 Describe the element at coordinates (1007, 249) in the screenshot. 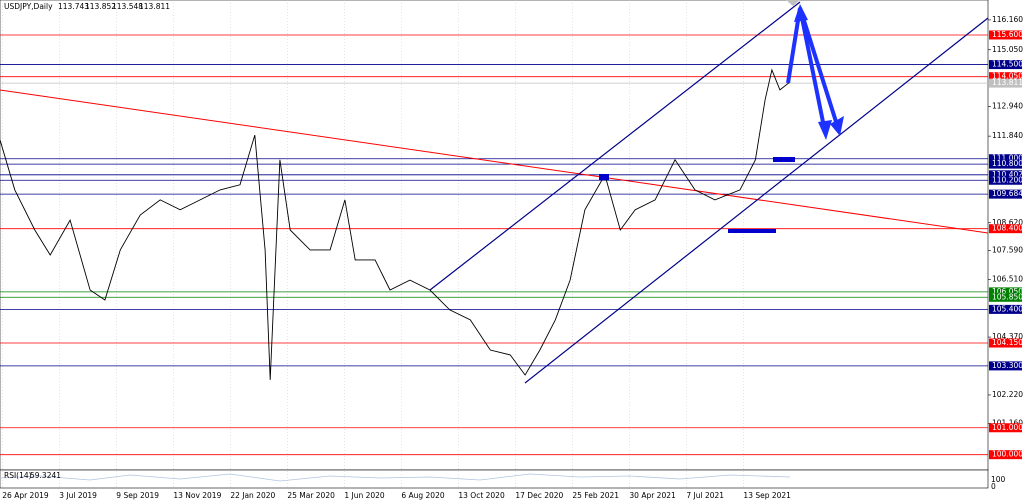

I see `y-tick-label: 107.590` at that location.